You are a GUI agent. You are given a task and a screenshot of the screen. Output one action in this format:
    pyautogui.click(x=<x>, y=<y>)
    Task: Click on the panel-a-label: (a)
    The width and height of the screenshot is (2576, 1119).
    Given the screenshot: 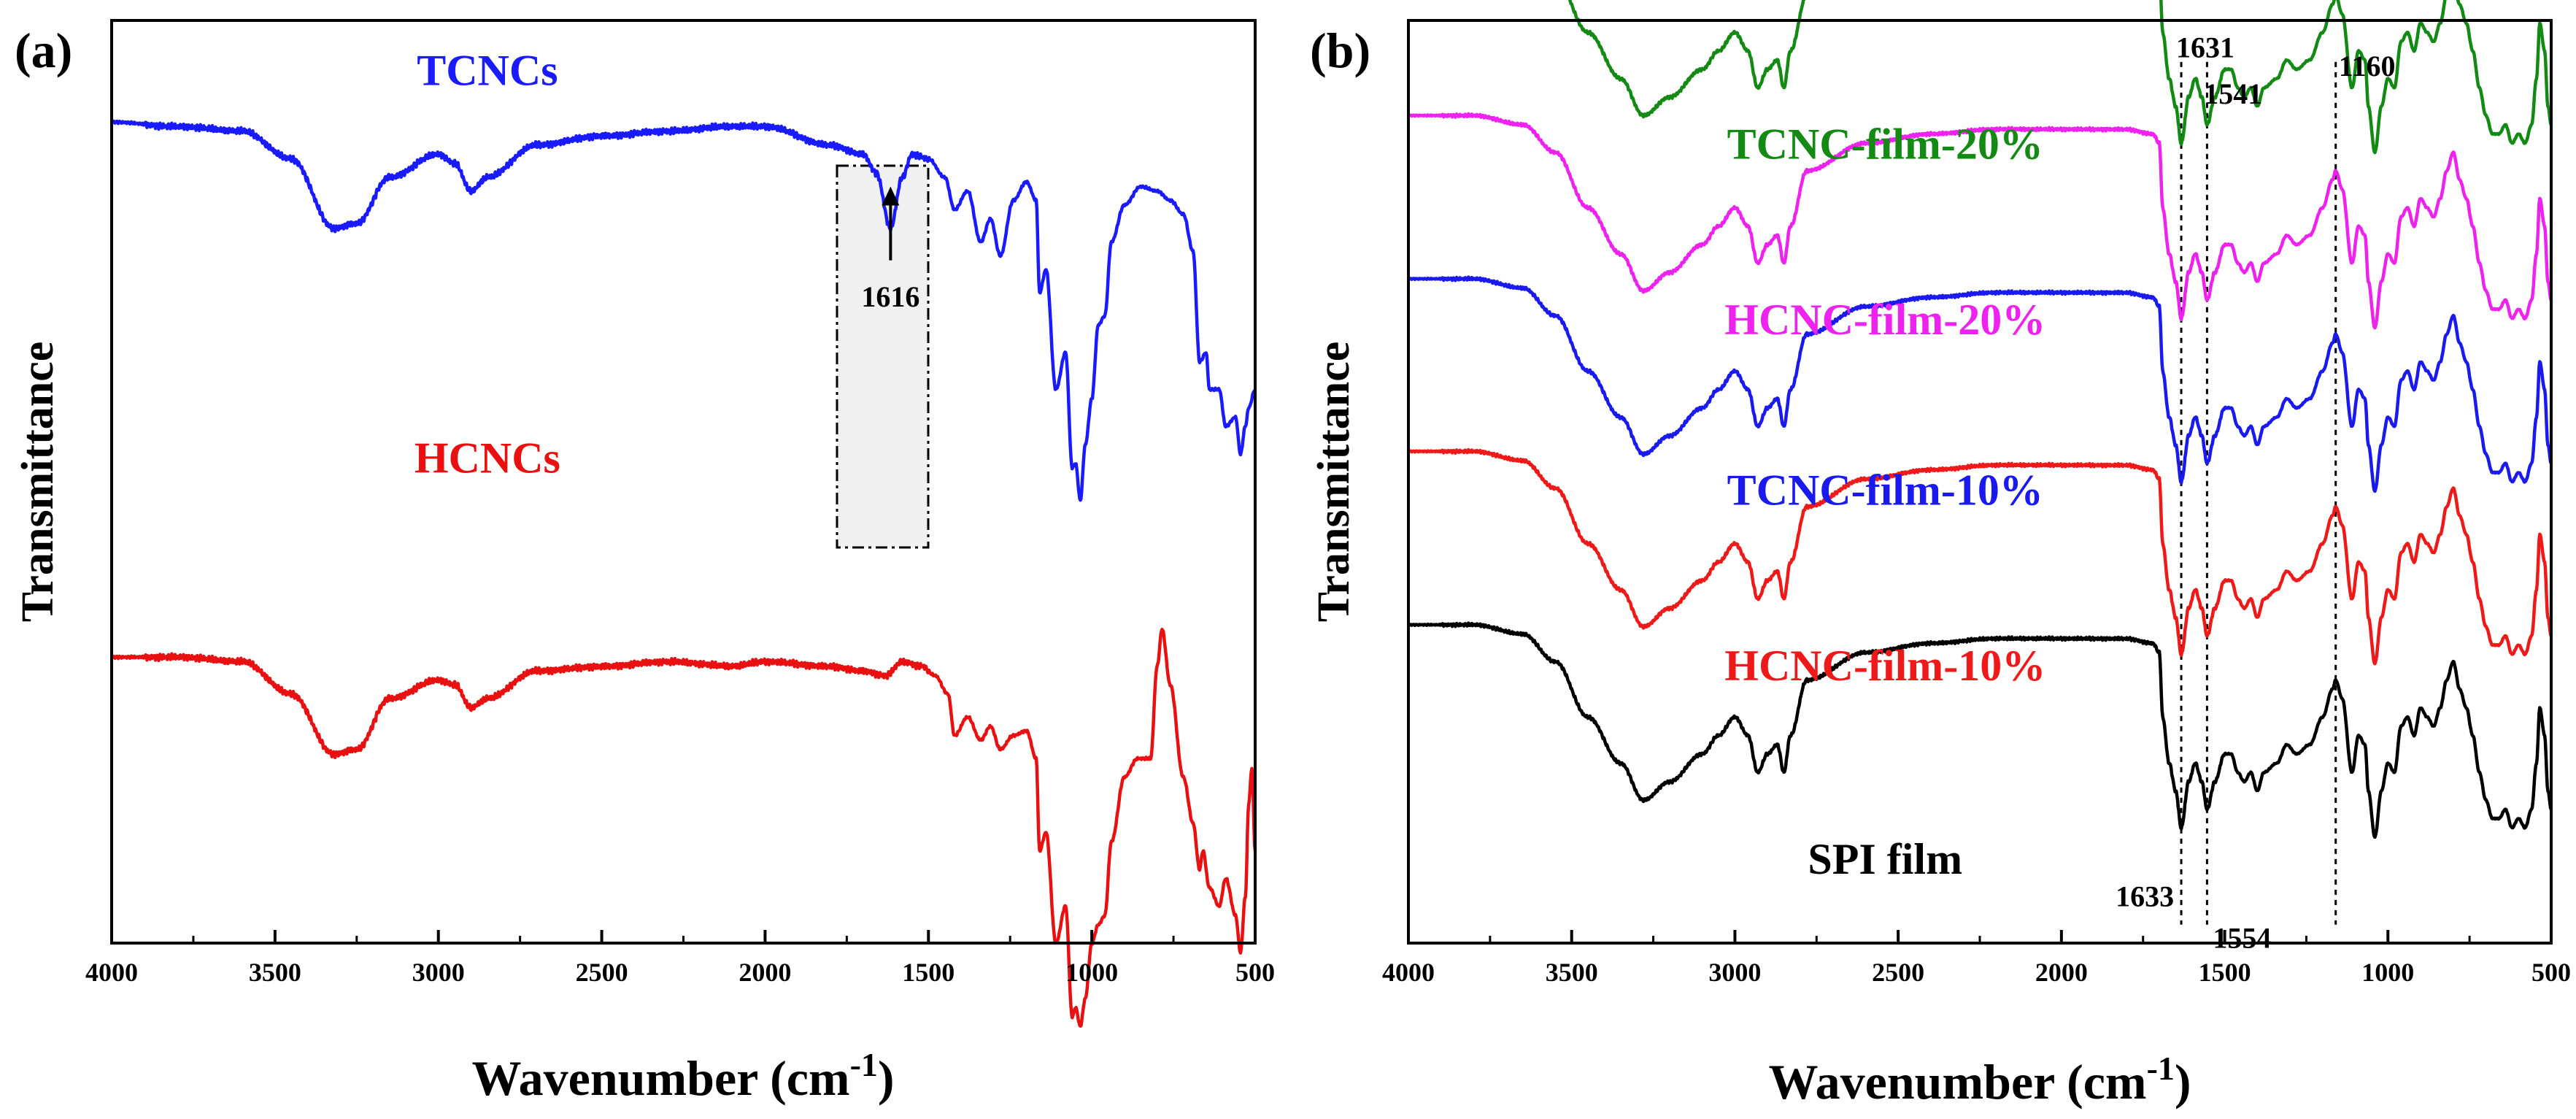 What is the action you would take?
    pyautogui.click(x=43, y=51)
    